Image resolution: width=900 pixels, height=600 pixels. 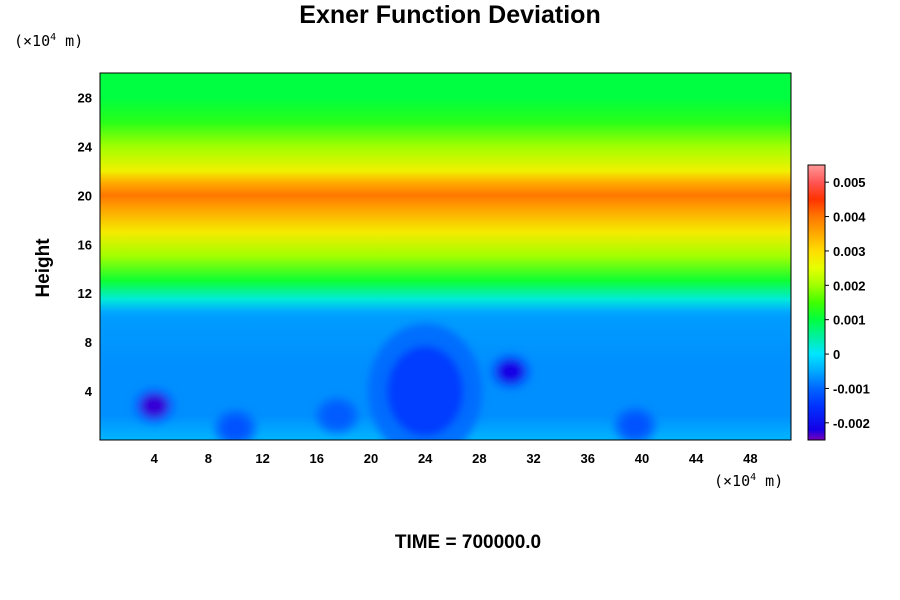 What do you see at coordinates (262, 458) in the screenshot?
I see `x-tick-label: 12` at bounding box center [262, 458].